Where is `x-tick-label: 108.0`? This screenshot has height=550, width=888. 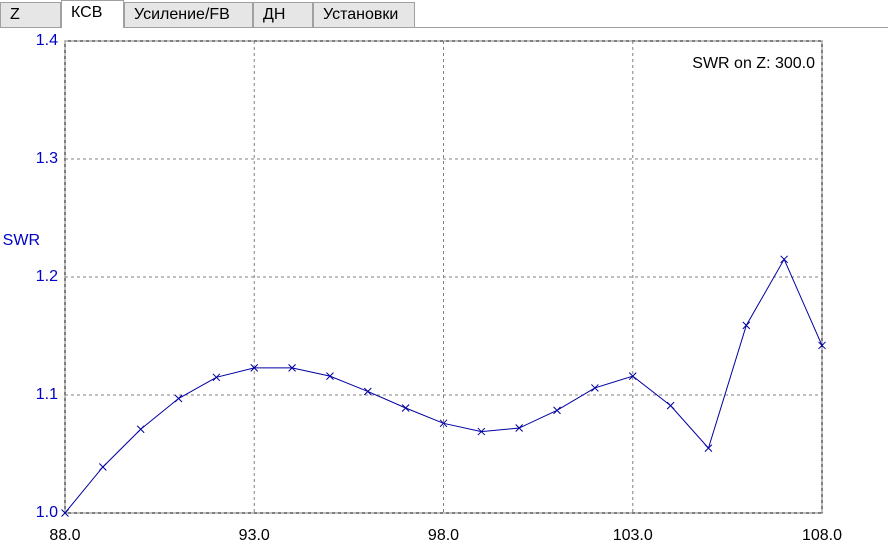
x-tick-label: 108.0 is located at coordinates (822, 535).